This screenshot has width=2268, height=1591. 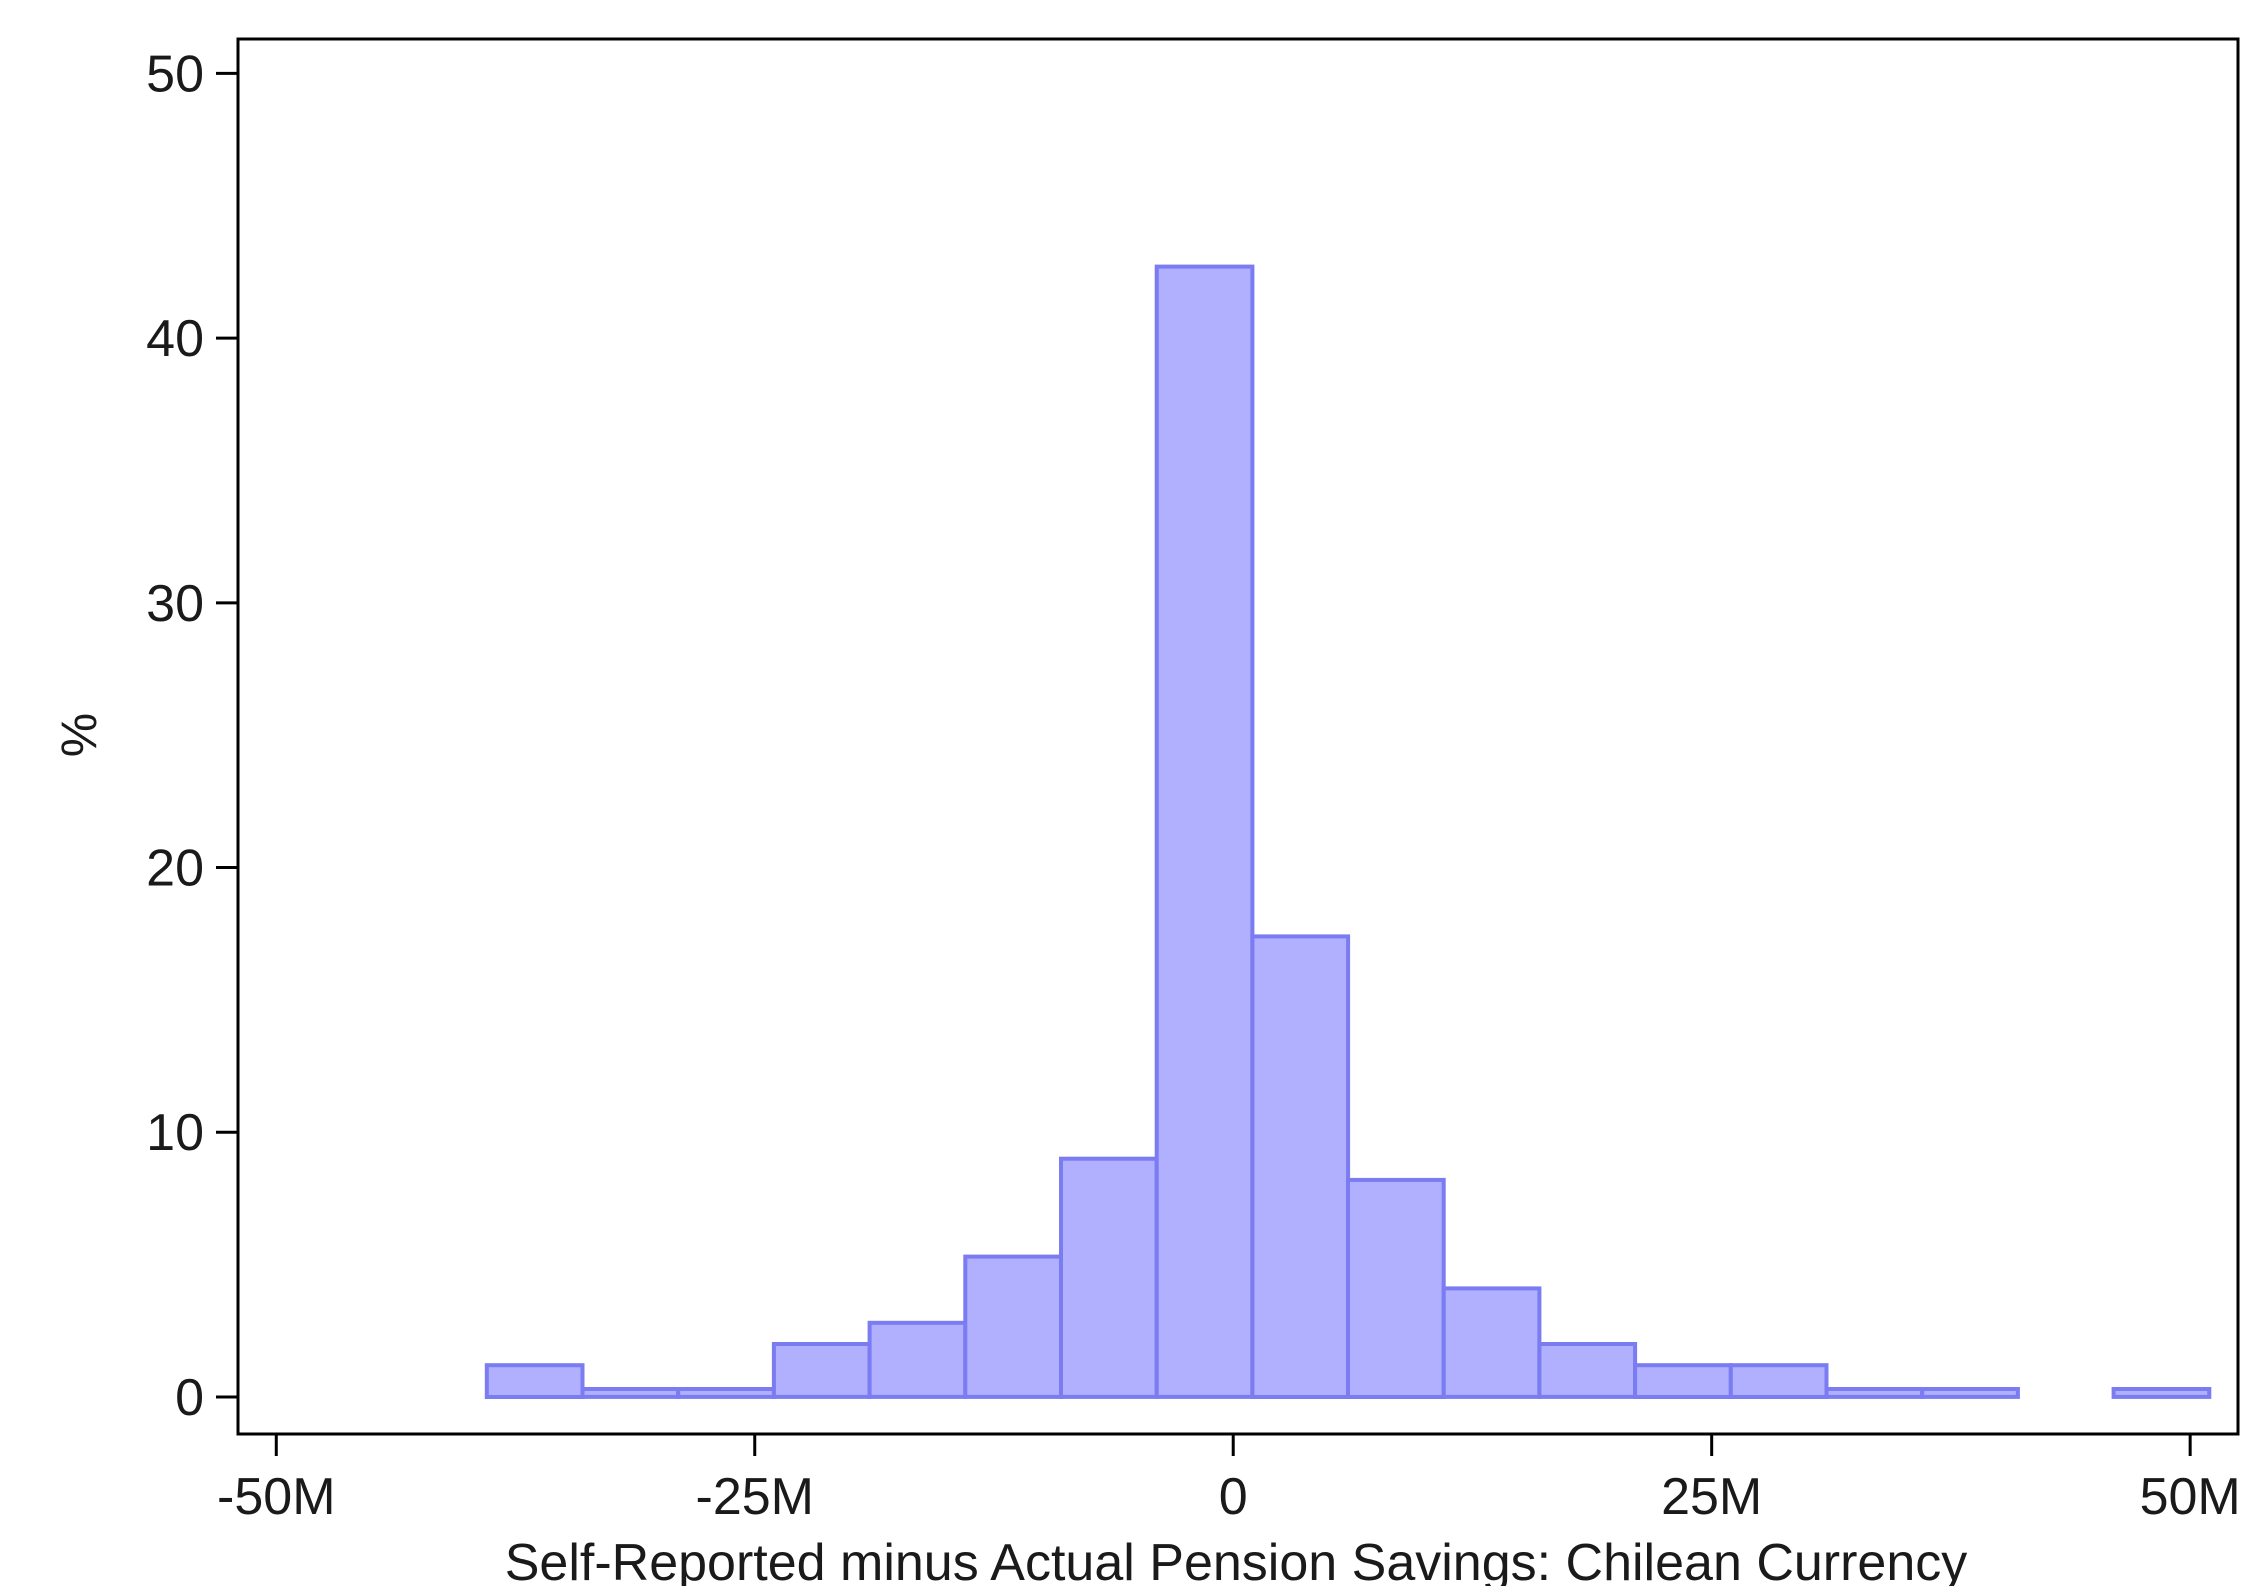 I want to click on x-axis: -50M -25M 0 25M 50M, so click(x=1229, y=1480).